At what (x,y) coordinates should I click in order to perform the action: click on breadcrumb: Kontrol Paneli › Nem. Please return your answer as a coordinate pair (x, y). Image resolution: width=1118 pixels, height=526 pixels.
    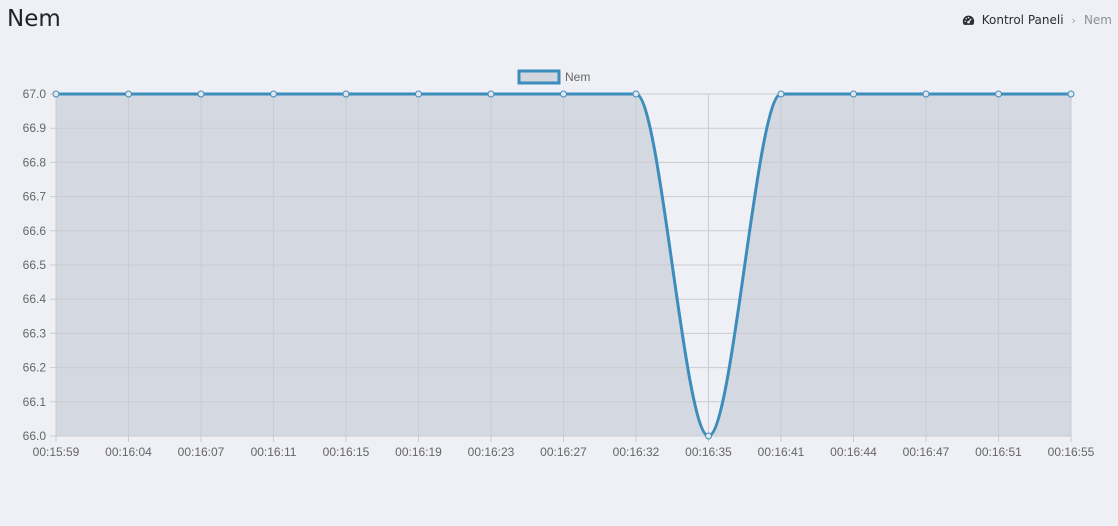
    Looking at the image, I should click on (1037, 20).